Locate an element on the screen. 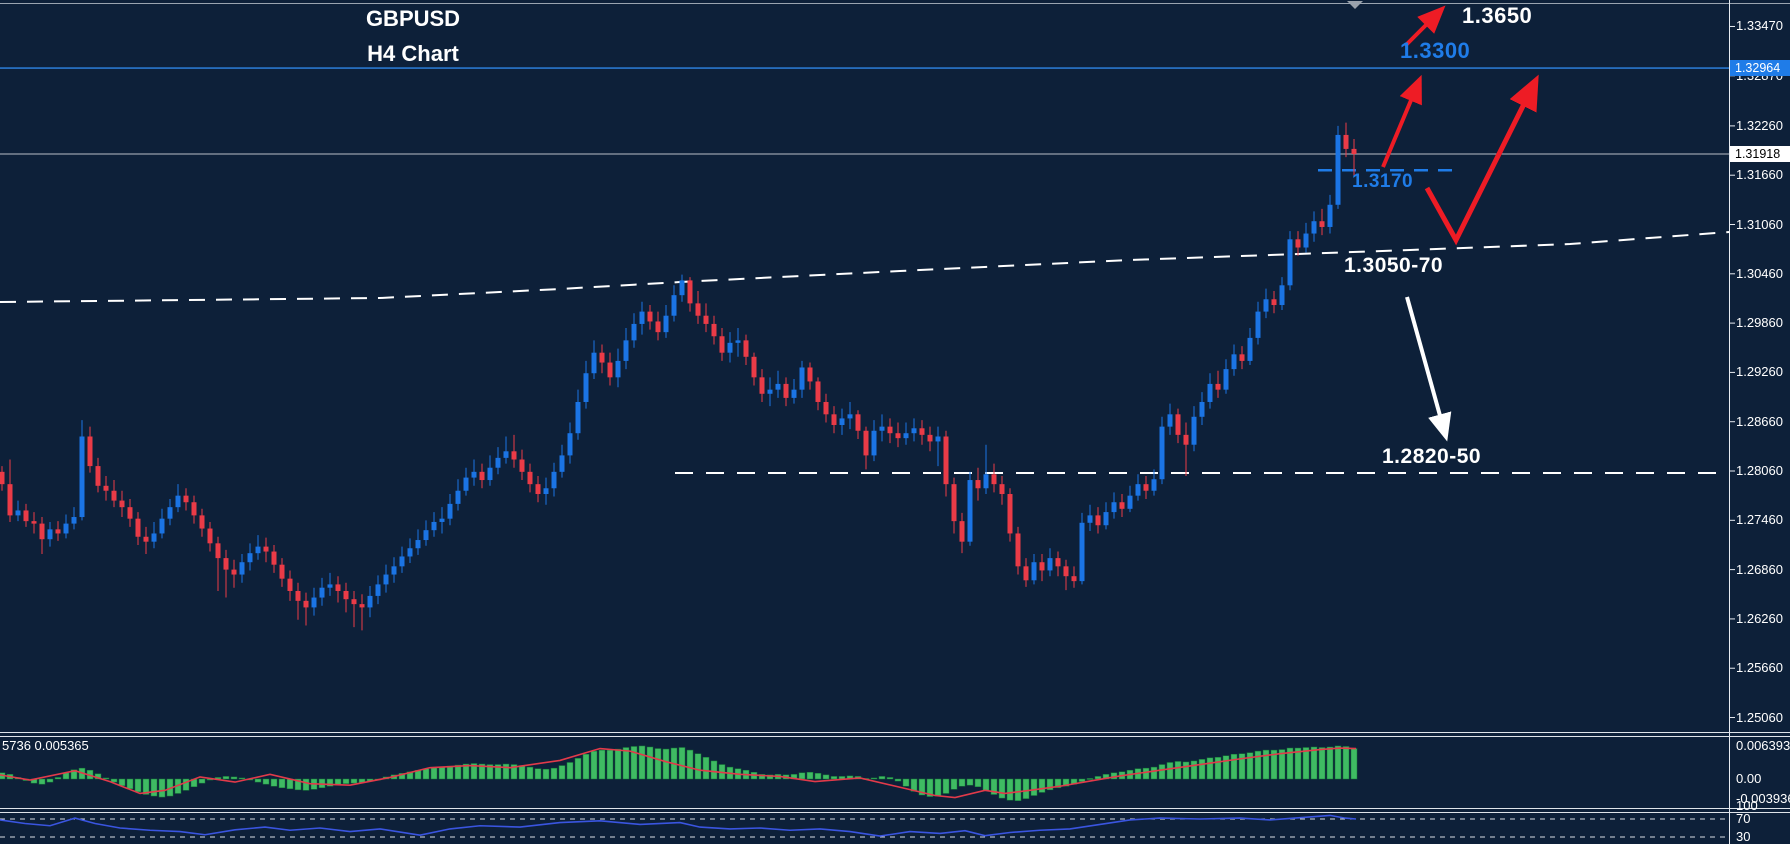 The height and width of the screenshot is (844, 1790). macd-tick-label: -0.003936 is located at coordinates (1763, 799).